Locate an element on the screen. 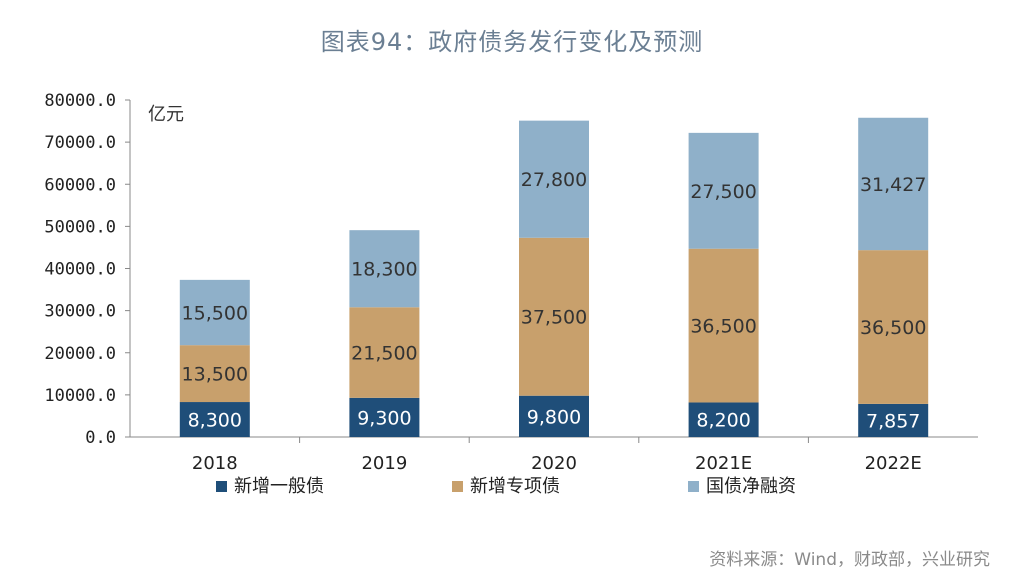 This screenshot has height=587, width=1024. y-tick-label: 30000.0 is located at coordinates (80, 312).